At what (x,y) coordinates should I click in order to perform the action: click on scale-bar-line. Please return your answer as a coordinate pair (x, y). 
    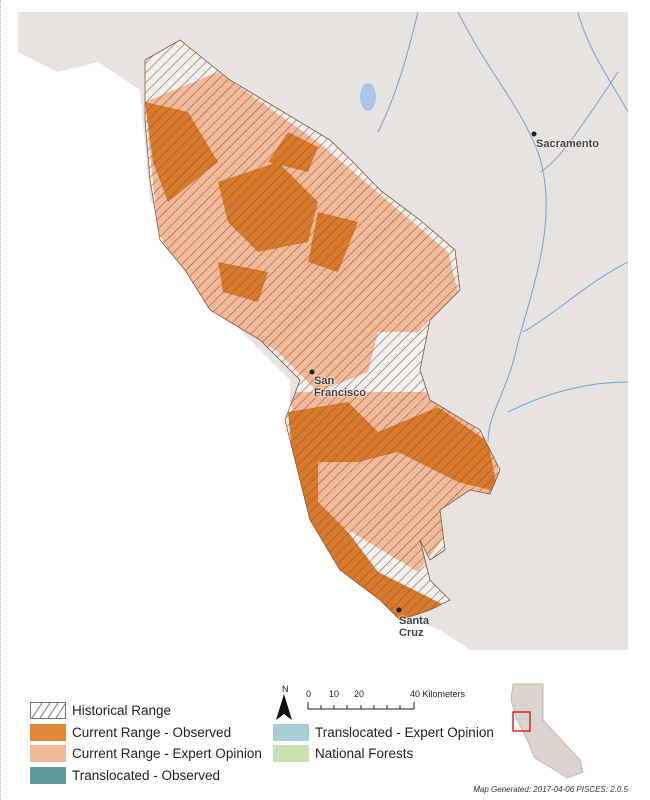
    Looking at the image, I should click on (361, 706).